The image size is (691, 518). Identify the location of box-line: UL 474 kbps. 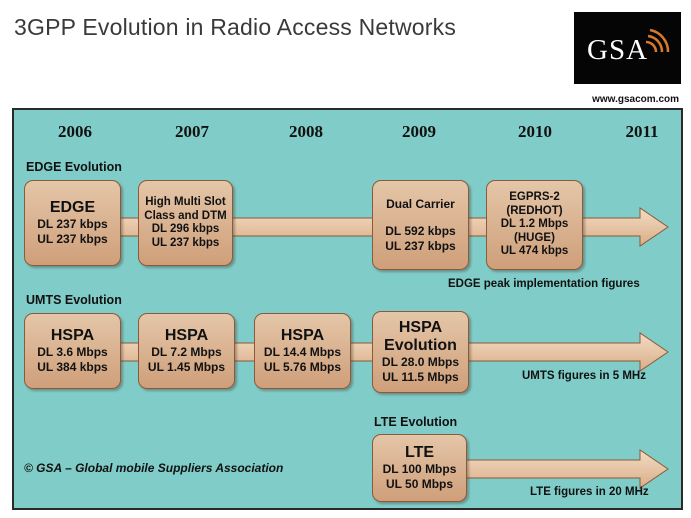
(534, 251).